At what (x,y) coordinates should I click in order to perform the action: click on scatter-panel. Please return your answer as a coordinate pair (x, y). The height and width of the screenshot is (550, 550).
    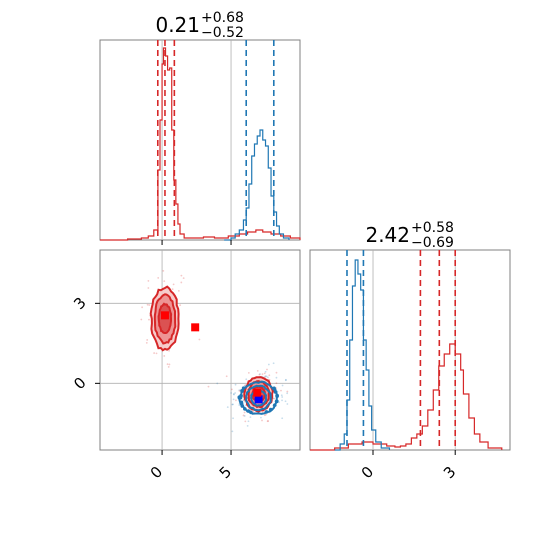
    Looking at the image, I should click on (198, 354).